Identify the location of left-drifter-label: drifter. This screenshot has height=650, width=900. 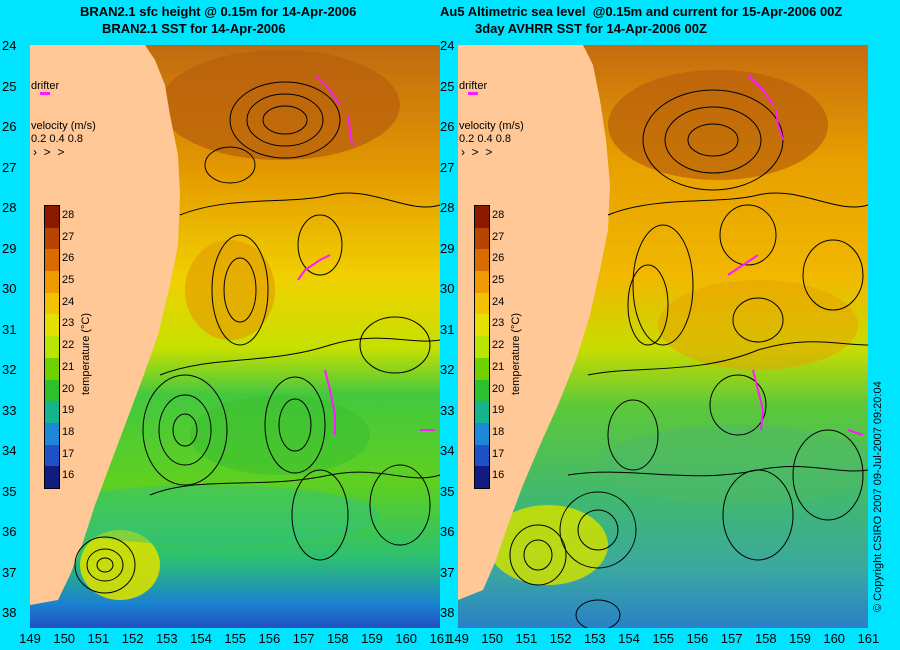
(45, 86).